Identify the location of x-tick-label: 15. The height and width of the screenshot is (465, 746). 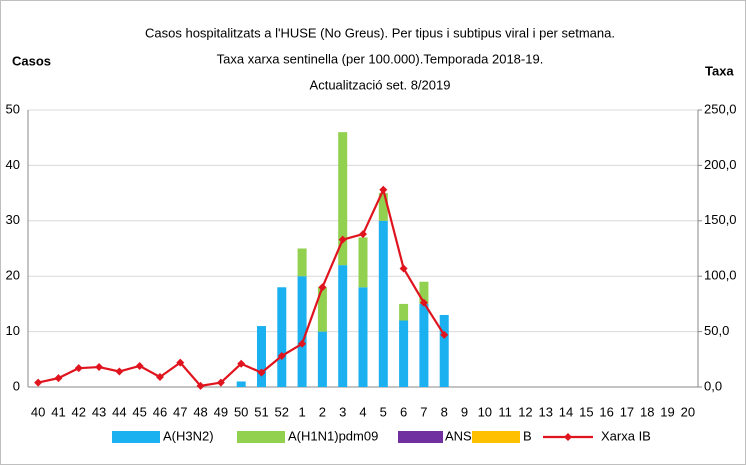
(586, 411).